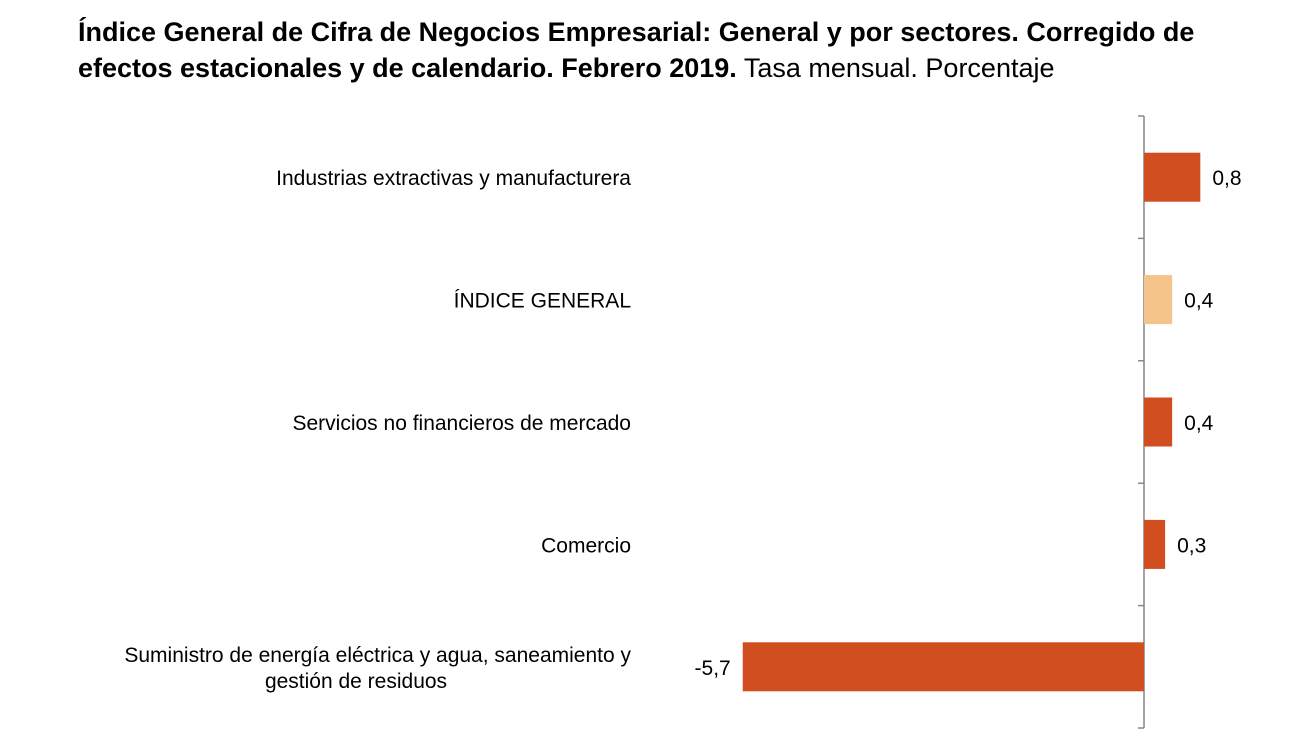 The height and width of the screenshot is (756, 1304). Describe the element at coordinates (542, 301) in the screenshot. I see `category-label: ÍNDICE GENERAL` at that location.